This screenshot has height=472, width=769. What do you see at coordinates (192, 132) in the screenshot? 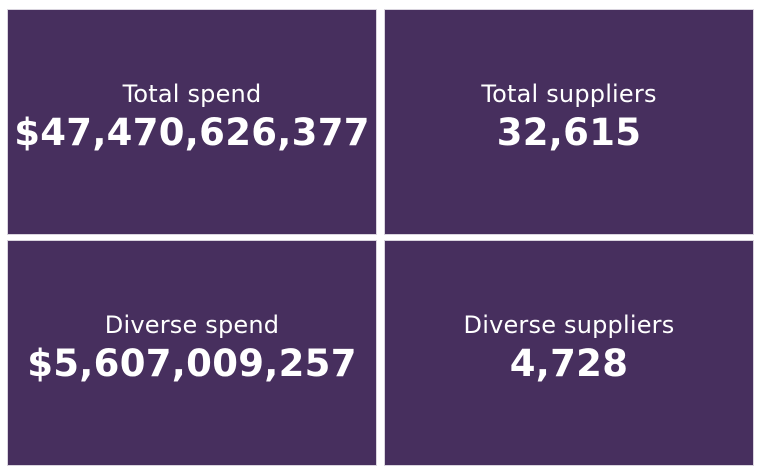
I see `total-spend-value: $47,470,626,377` at bounding box center [192, 132].